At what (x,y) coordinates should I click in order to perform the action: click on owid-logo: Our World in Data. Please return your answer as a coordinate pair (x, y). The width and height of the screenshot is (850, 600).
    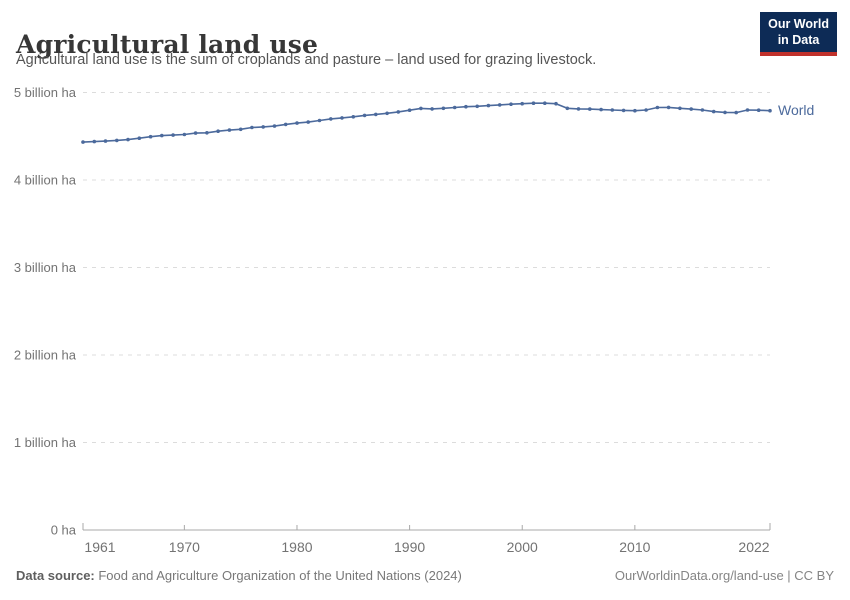
    Looking at the image, I should click on (798, 34).